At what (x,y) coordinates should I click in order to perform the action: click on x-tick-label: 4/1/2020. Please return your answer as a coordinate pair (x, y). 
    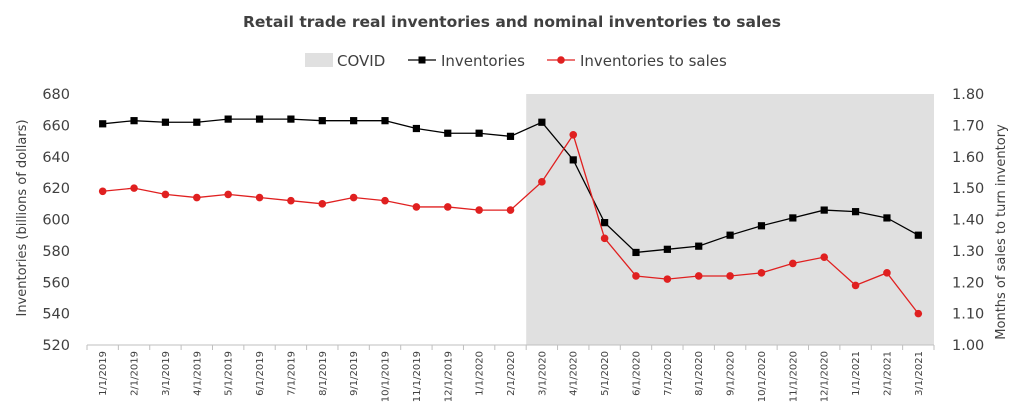
    Looking at the image, I should click on (574, 373).